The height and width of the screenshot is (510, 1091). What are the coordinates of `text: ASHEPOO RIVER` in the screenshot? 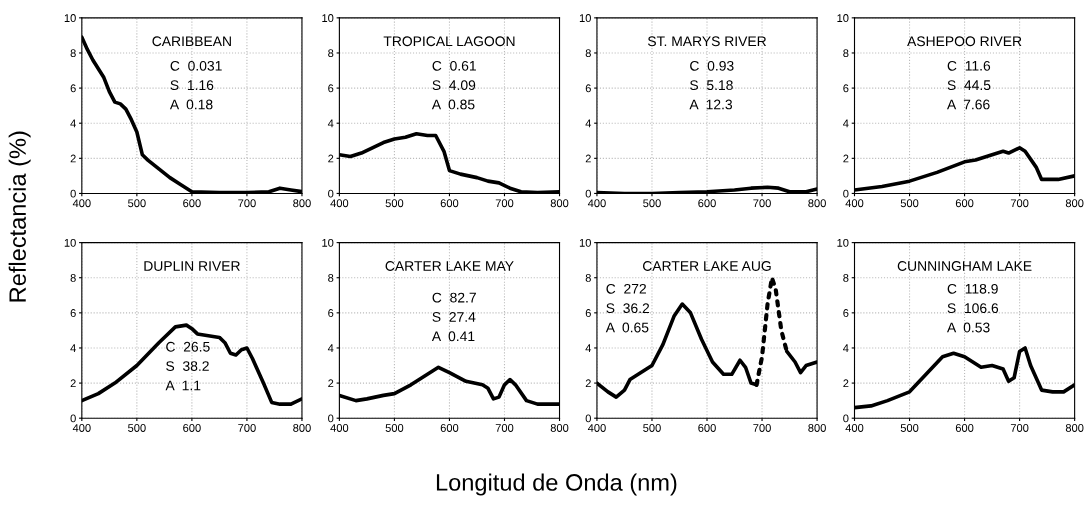 It's located at (964, 41).